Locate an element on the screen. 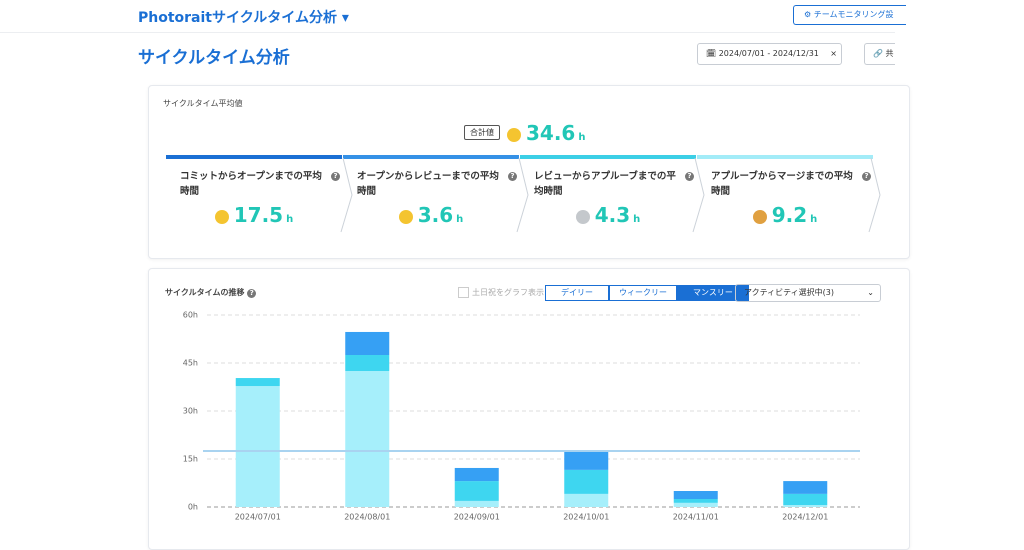 The height and width of the screenshot is (550, 1024). stage-title: オープンからレビューまでの平均時間? is located at coordinates (437, 184).